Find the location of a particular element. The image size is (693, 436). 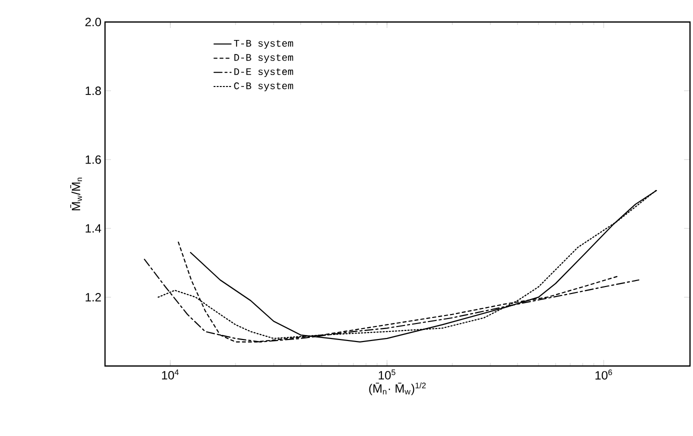

y-tick-label: 1.2 is located at coordinates (93, 297).